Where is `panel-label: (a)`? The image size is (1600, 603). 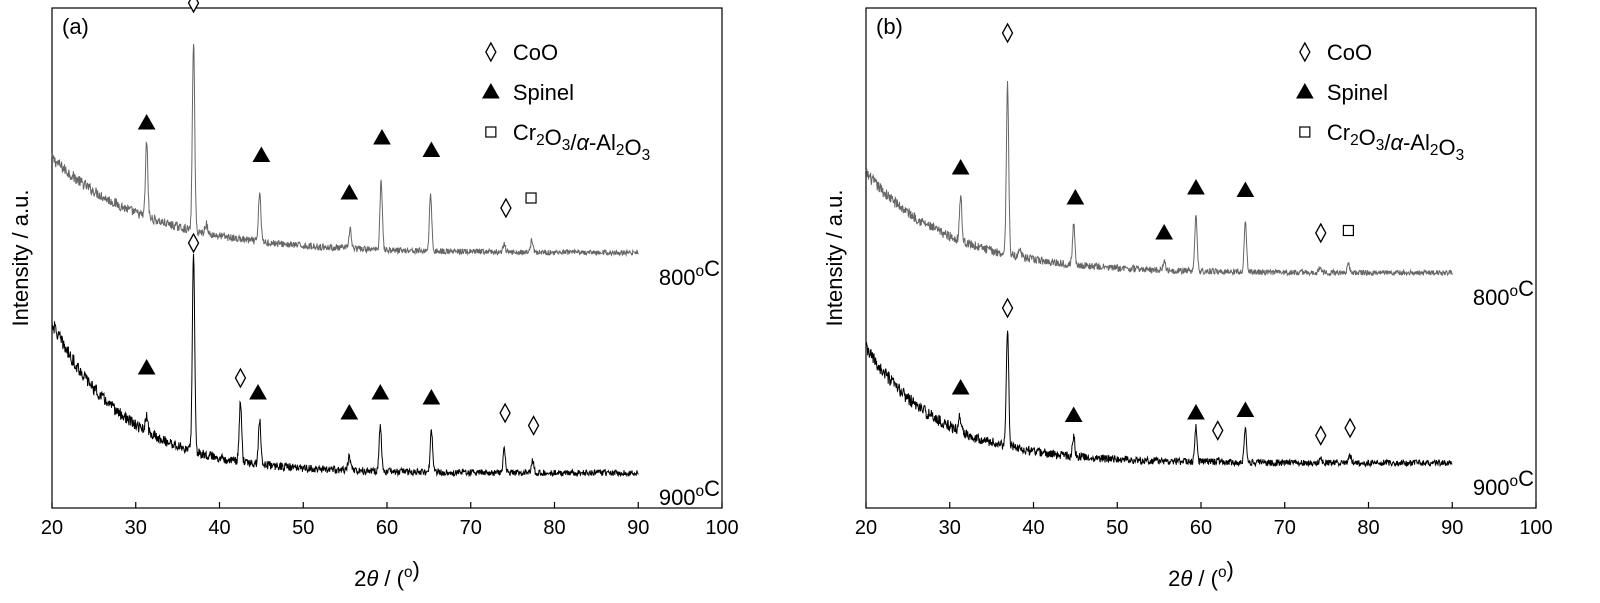
panel-label: (a) is located at coordinates (75, 26).